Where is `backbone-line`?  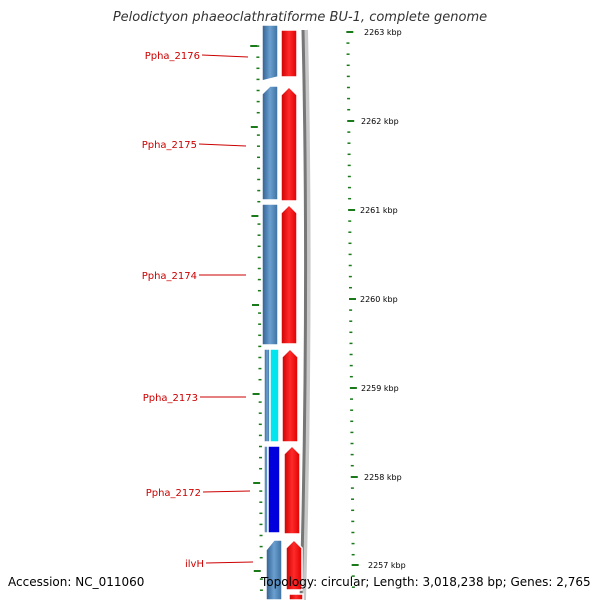
backbone-line is located at coordinates (303, 314).